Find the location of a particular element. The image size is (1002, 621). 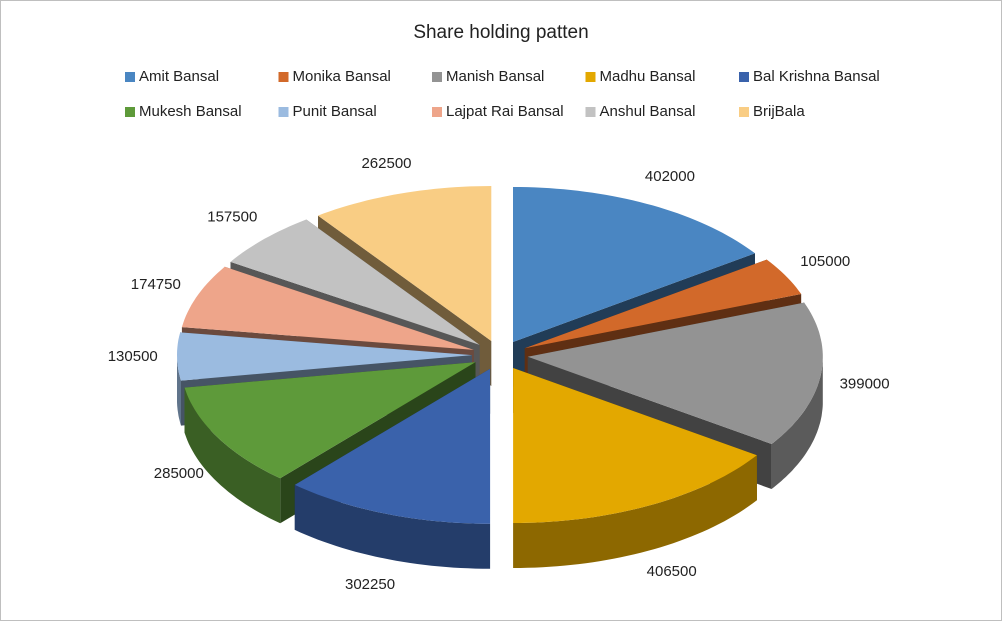

data-label: 174750 is located at coordinates (156, 284).